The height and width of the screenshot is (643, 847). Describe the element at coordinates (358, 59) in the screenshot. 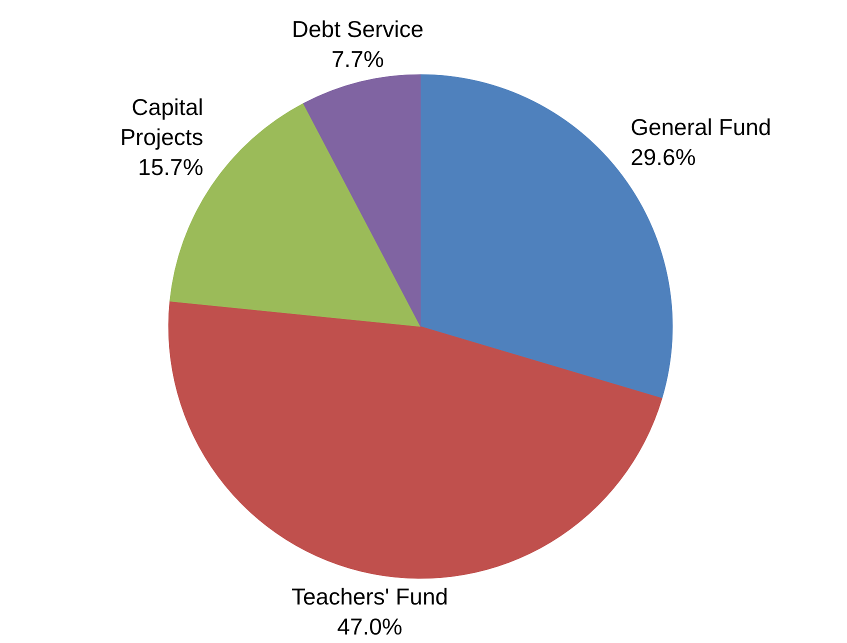

I see `data-label: 7.7%` at that location.